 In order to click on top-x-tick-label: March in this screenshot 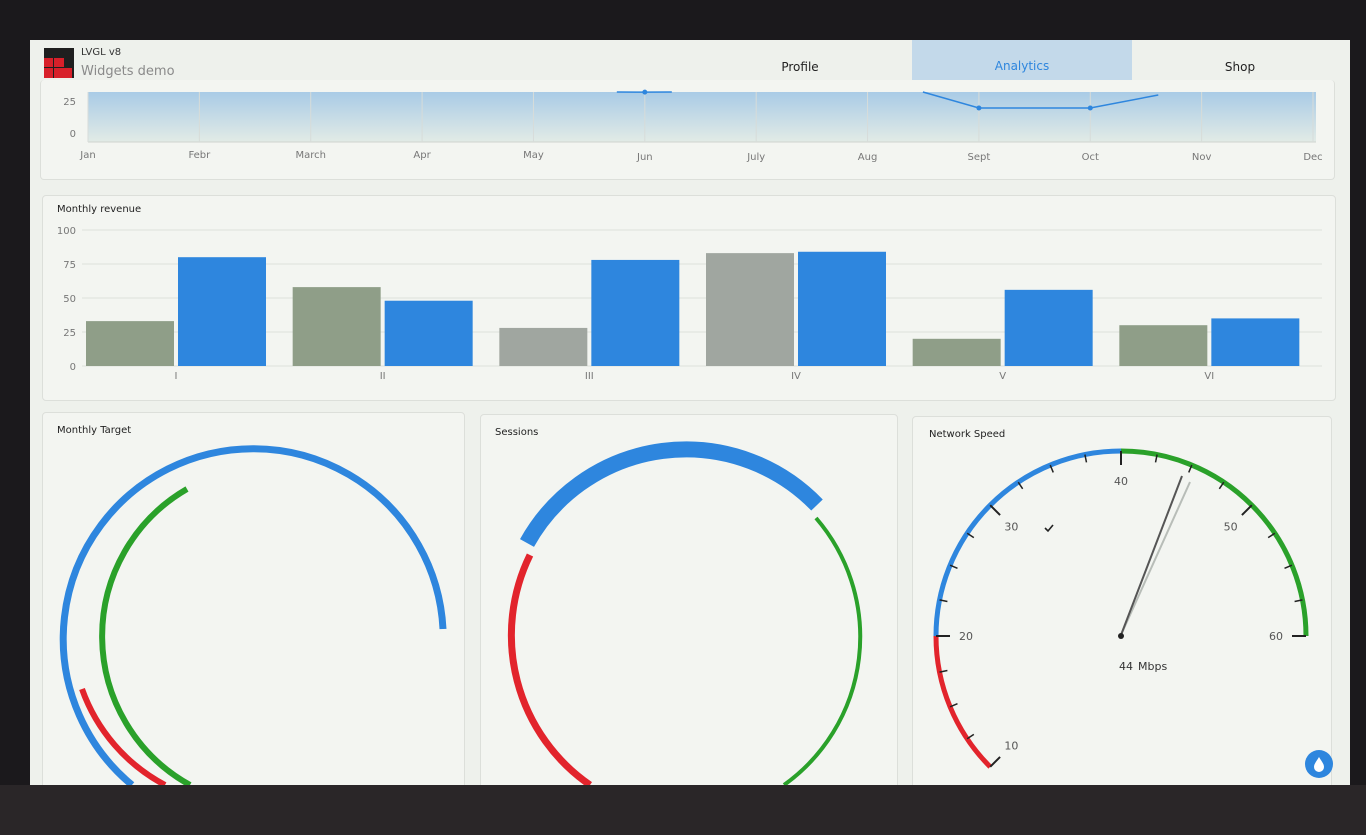, I will do `click(310, 155)`.